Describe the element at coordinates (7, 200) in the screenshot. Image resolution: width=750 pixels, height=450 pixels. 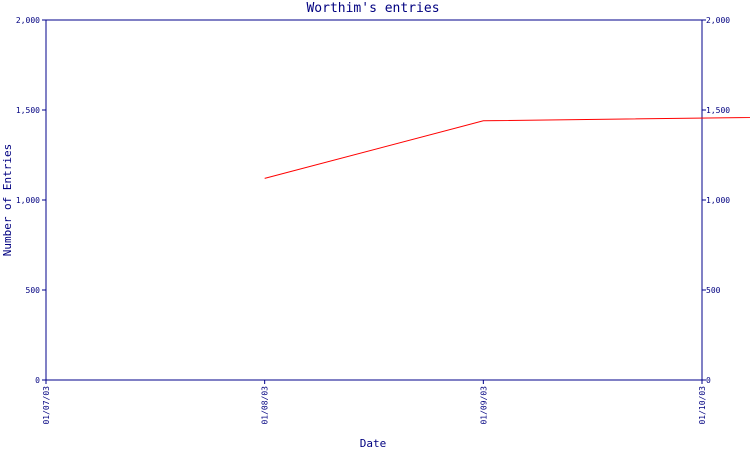
I see `y-axis-label: Number of Entries` at that location.